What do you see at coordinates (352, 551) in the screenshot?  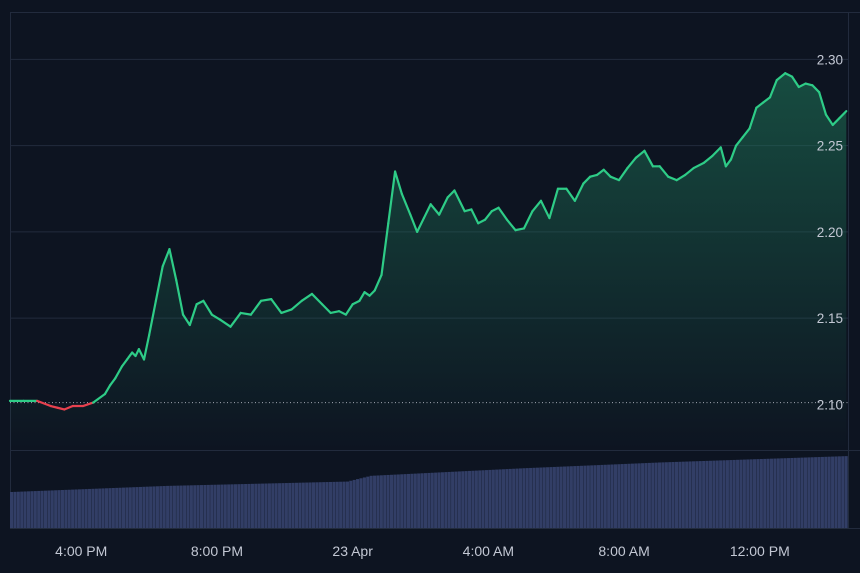 I see `x-tick-label: 23 Apr` at bounding box center [352, 551].